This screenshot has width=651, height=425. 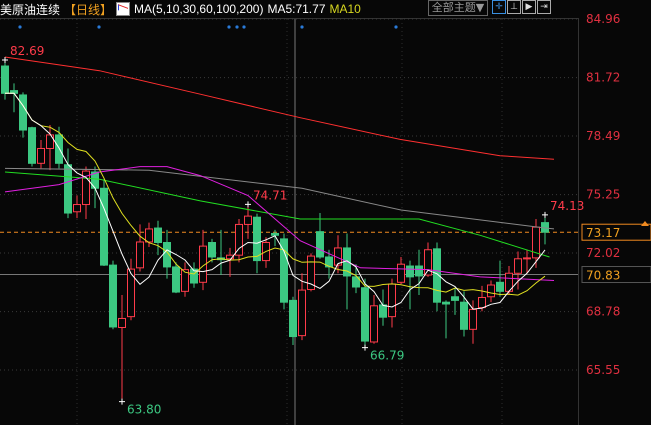 What do you see at coordinates (603, 370) in the screenshot?
I see `price-tick-label: 65.55` at bounding box center [603, 370].